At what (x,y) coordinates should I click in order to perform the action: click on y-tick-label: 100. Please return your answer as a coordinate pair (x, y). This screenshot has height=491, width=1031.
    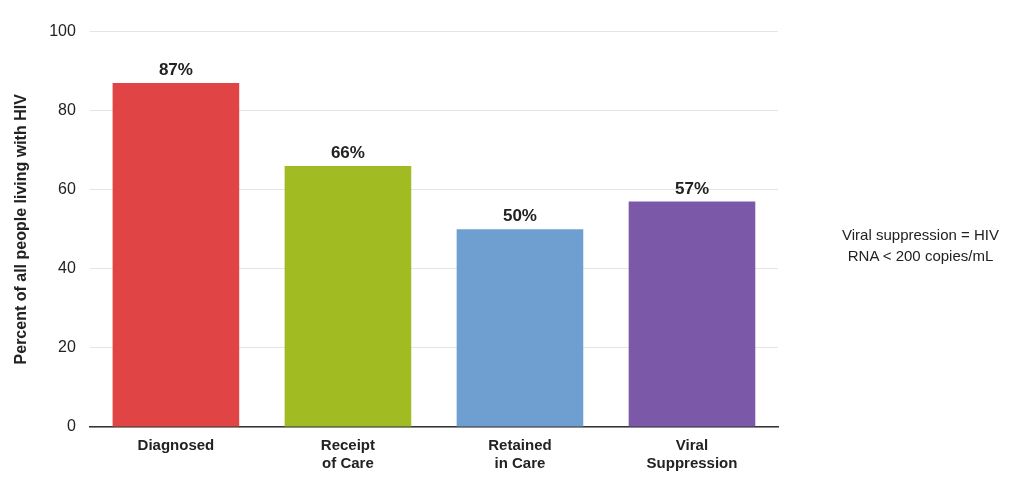
    Looking at the image, I should click on (62, 31).